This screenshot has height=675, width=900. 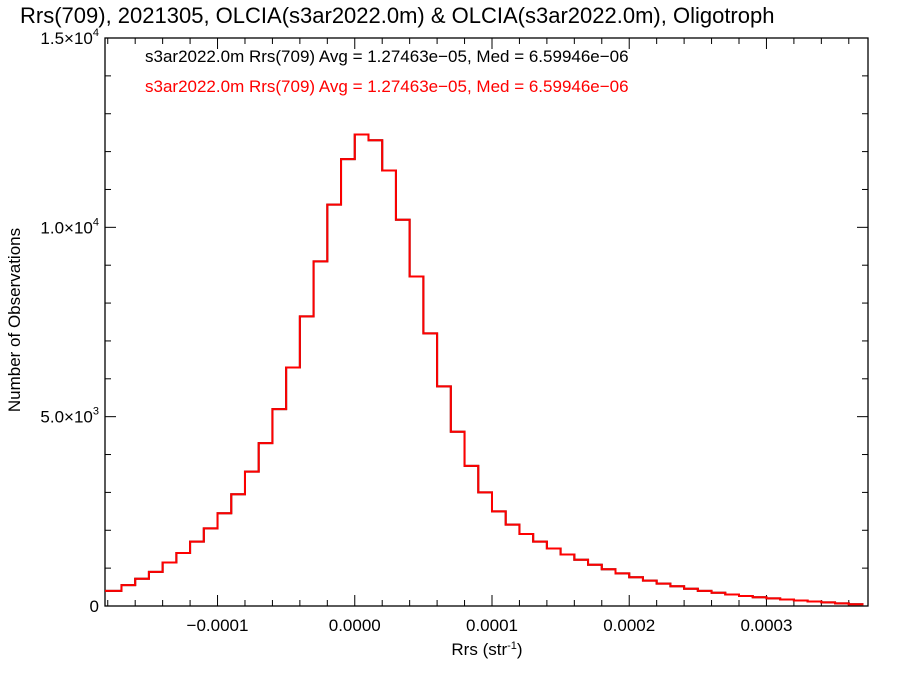 I want to click on x-axis-label: Rrs (str-1), so click(x=486, y=649).